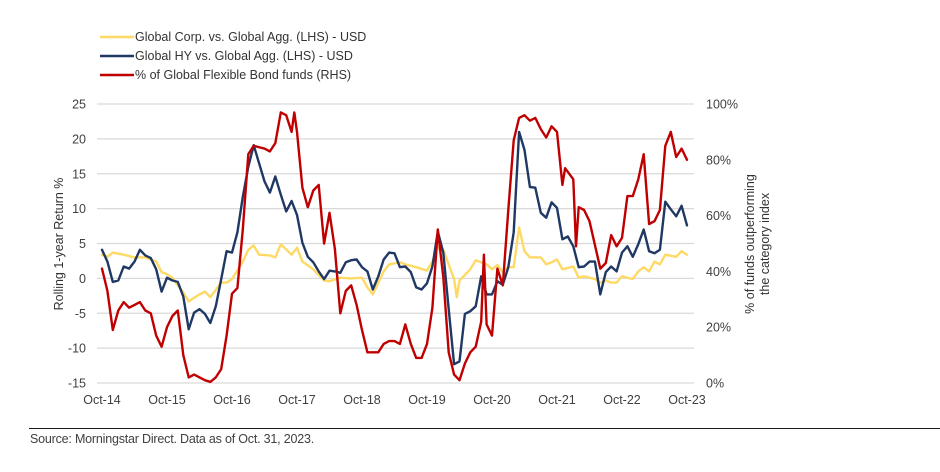 This screenshot has width=940, height=472. What do you see at coordinates (722, 105) in the screenshot?
I see `right-tick-label: 100%` at bounding box center [722, 105].